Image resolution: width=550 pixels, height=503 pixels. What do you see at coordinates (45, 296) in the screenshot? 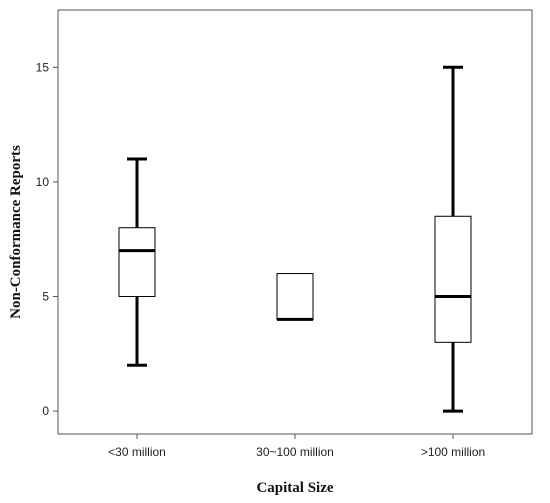
I see `y-tick-label: 5` at bounding box center [45, 296].